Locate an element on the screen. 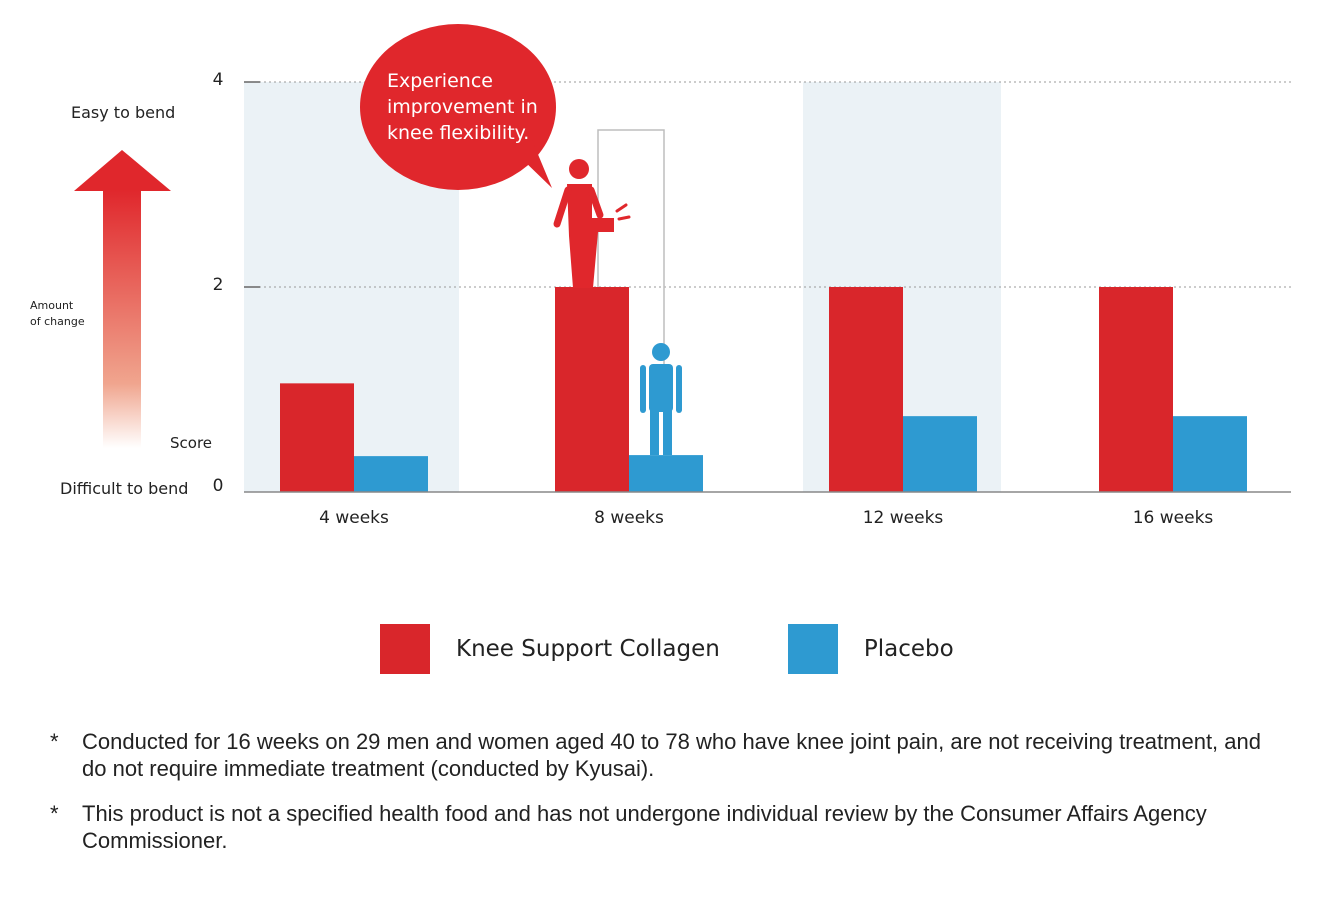 This screenshot has width=1317, height=917. person-bending-knee-icon is located at coordinates (592, 223).